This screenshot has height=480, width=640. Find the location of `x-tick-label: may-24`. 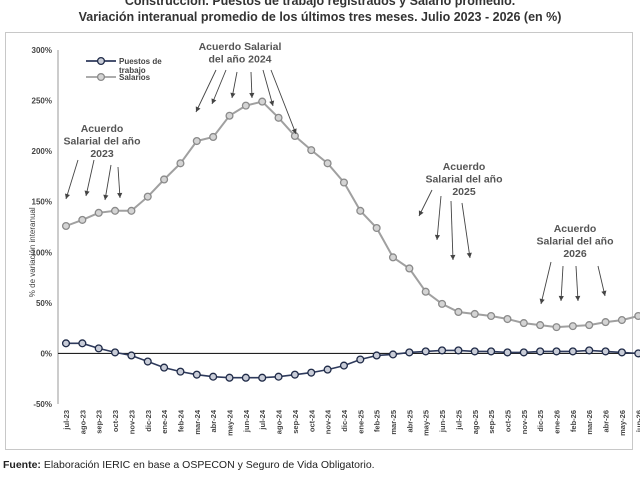

x-tick-label: may-24 is located at coordinates (230, 422).